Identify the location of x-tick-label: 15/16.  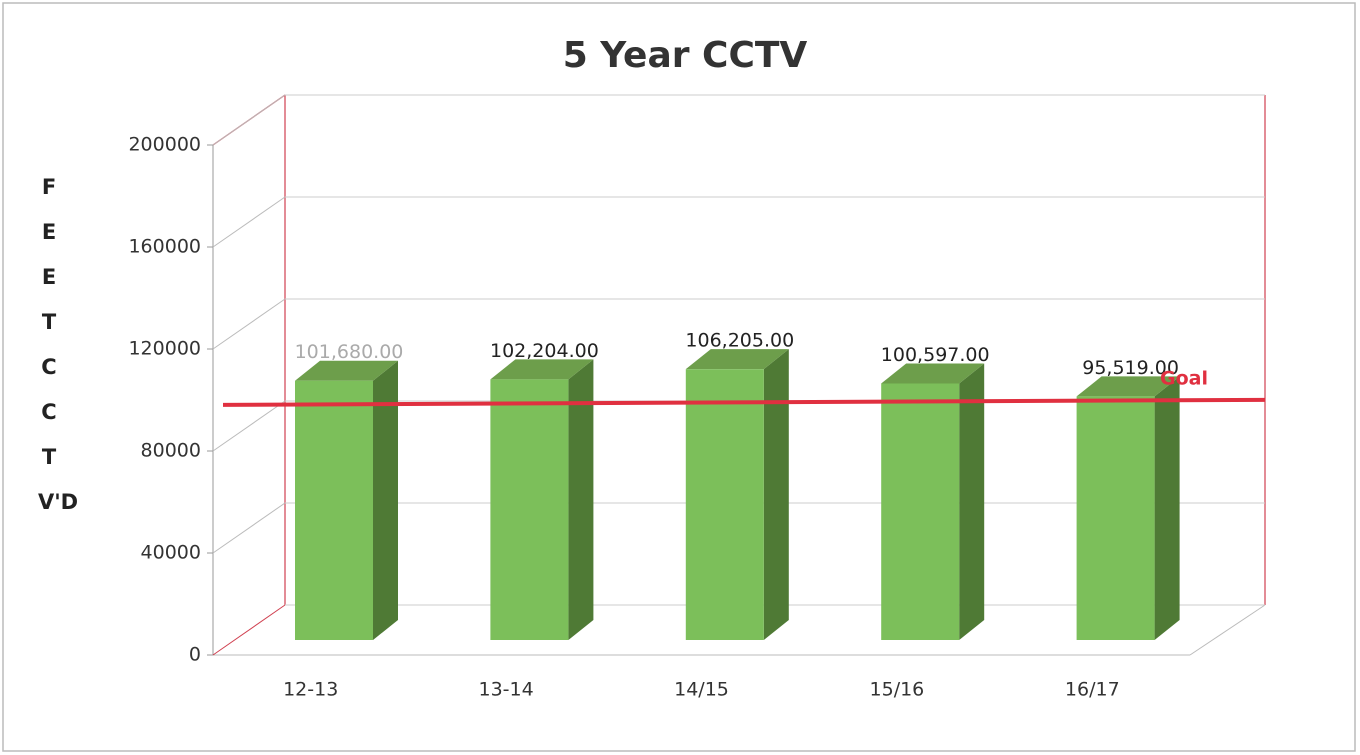
(897, 690).